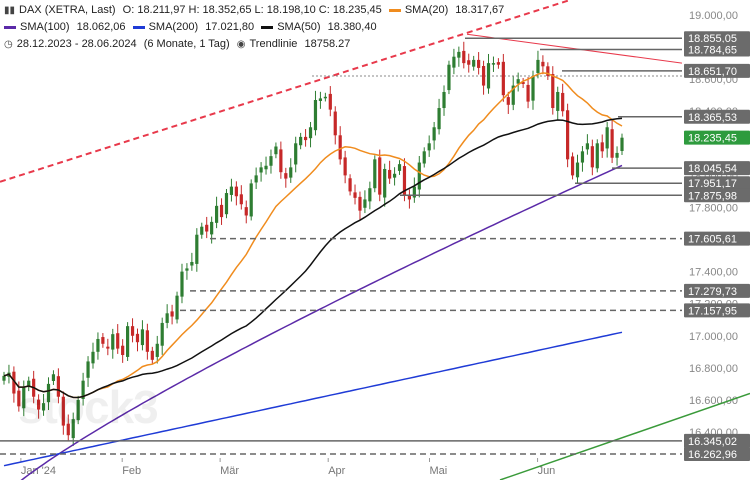 This screenshot has height=480, width=750. I want to click on date-range: 28.12.2023 - 28.06.2024, so click(76, 44).